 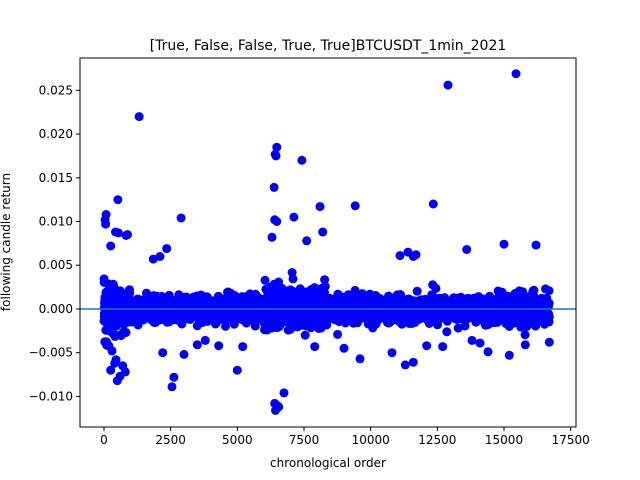 I want to click on x-tick-label: 12500, so click(x=437, y=440).